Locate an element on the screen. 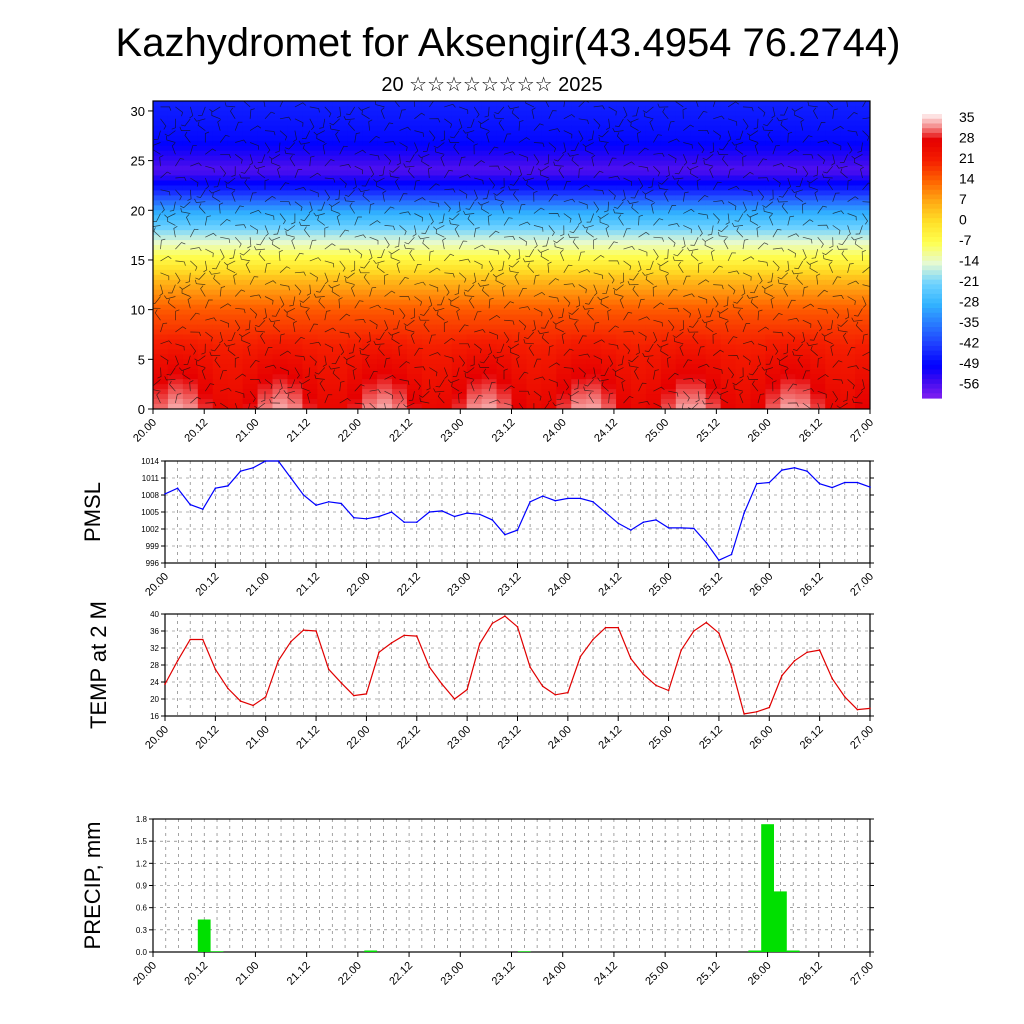 Image resolution: width=1024 pixels, height=1024 pixels. colorbar-label: 14 is located at coordinates (967, 179).